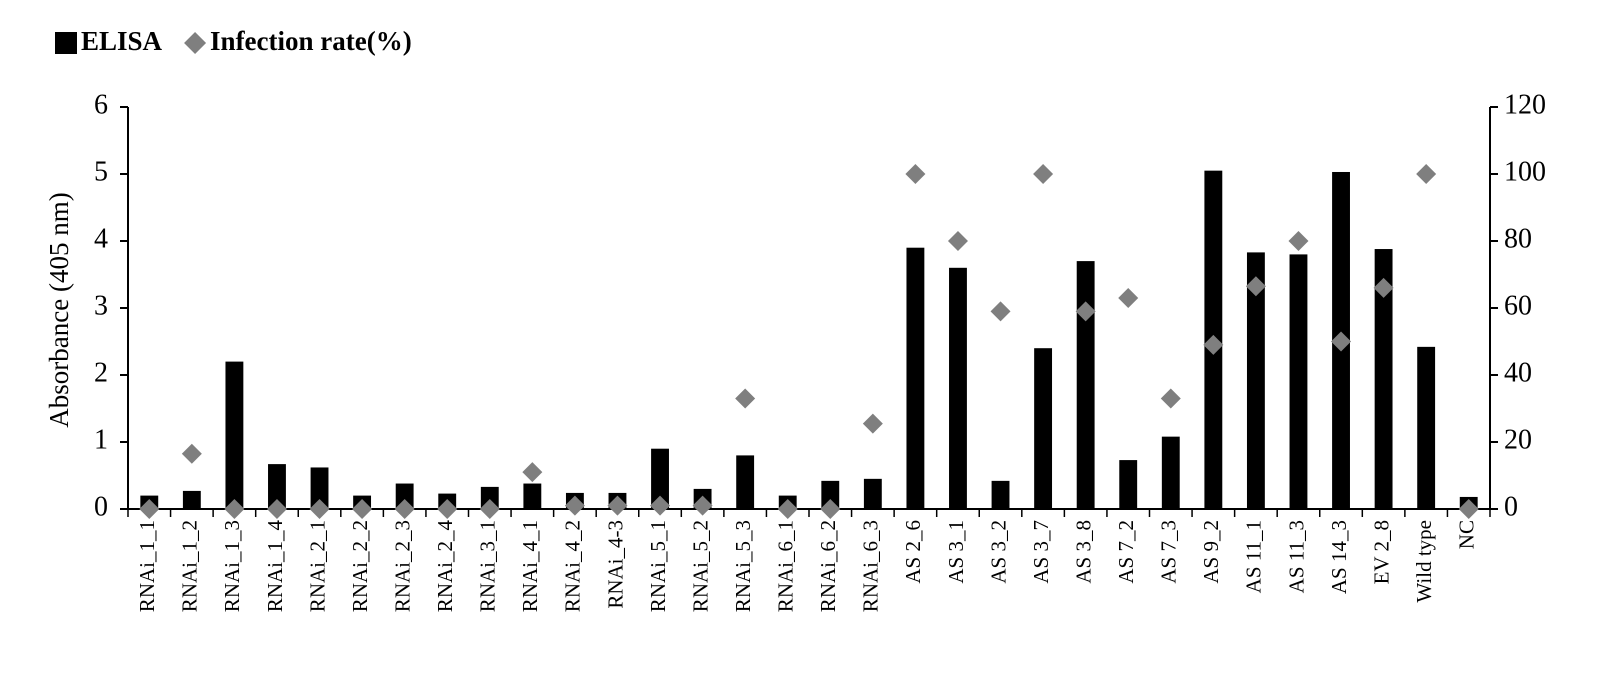 This screenshot has height=686, width=1600. I want to click on y-tick-label: 3, so click(101, 305).